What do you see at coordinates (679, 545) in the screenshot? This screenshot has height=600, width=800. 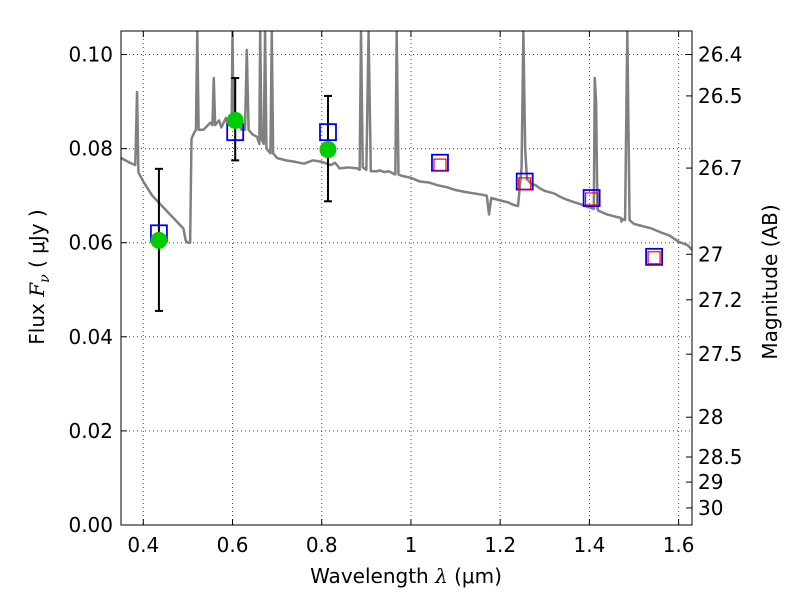 I see `x-tick-label: 1.6` at bounding box center [679, 545].